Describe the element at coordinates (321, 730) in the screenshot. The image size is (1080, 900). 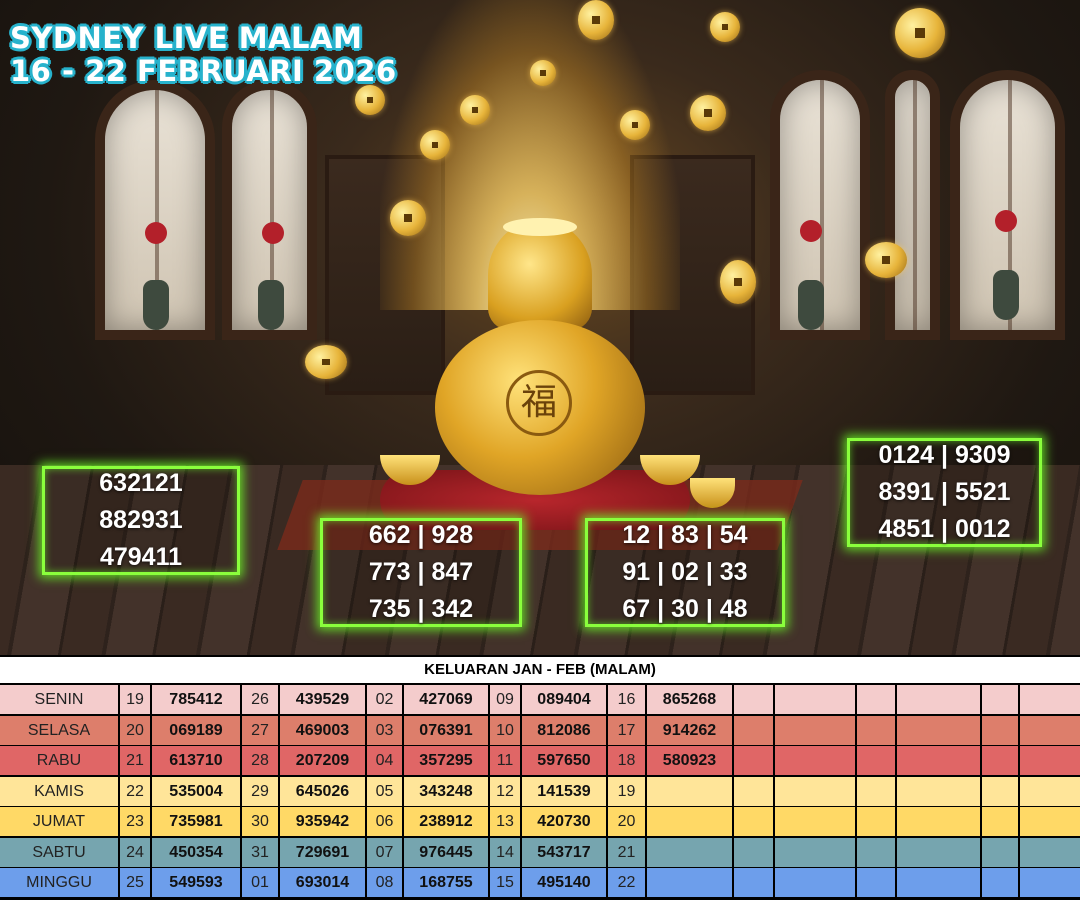
I see `result-value: 469003` at that location.